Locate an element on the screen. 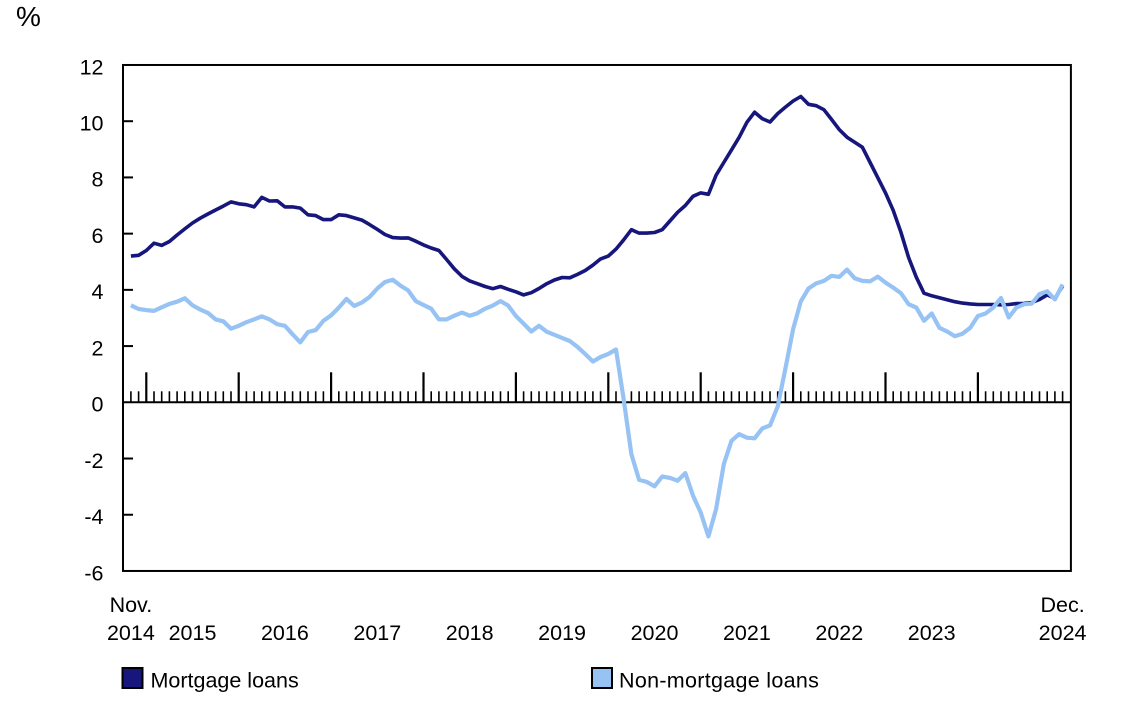  svg-text: 2019 is located at coordinates (562, 633).